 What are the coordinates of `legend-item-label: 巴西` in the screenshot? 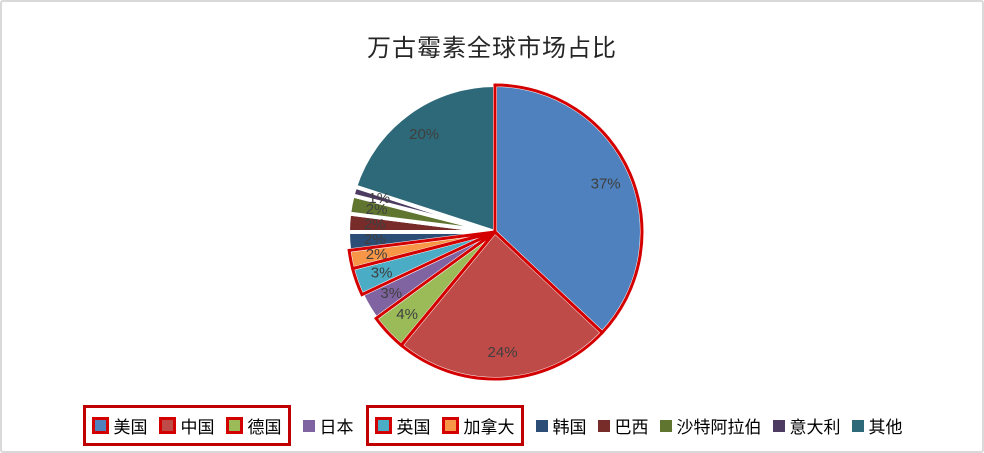 It's located at (631, 427).